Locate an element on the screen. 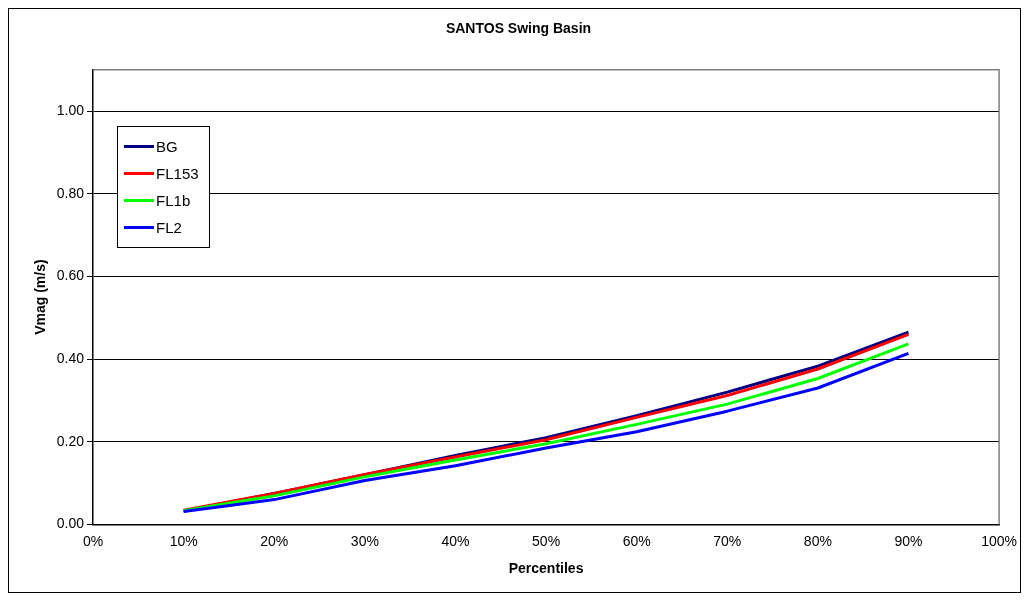 This screenshot has height=601, width=1029. y-axis-title: Vmag (m/s) is located at coordinates (40, 297).